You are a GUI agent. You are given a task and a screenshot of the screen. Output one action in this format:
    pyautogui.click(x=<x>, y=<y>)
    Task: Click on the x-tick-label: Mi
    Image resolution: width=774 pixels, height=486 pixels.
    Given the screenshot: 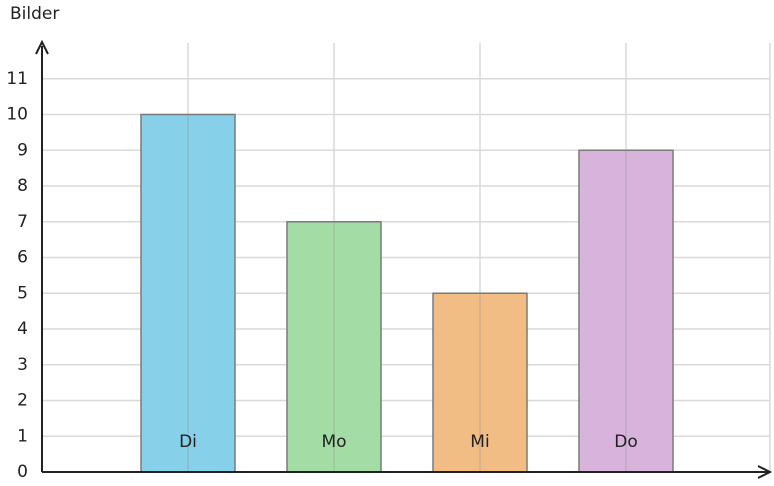 What is the action you would take?
    pyautogui.click(x=479, y=442)
    